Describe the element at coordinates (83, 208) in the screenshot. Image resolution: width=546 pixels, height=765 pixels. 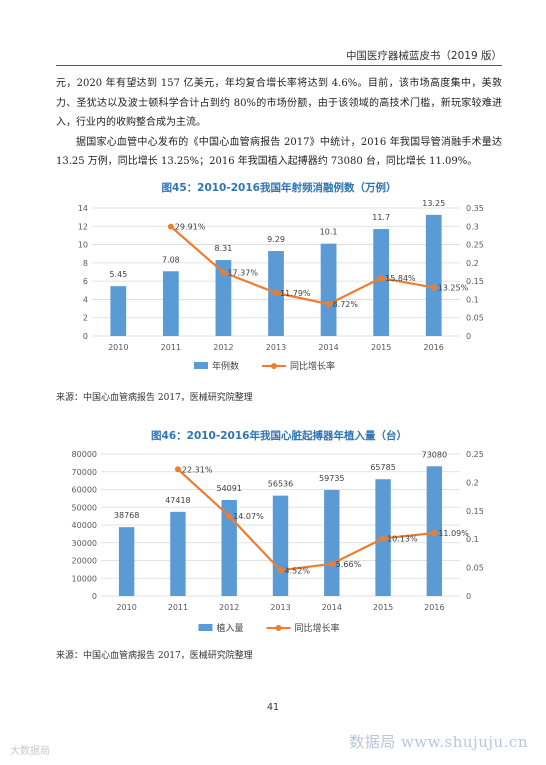
I see `y-left-tick-label: 14` at that location.